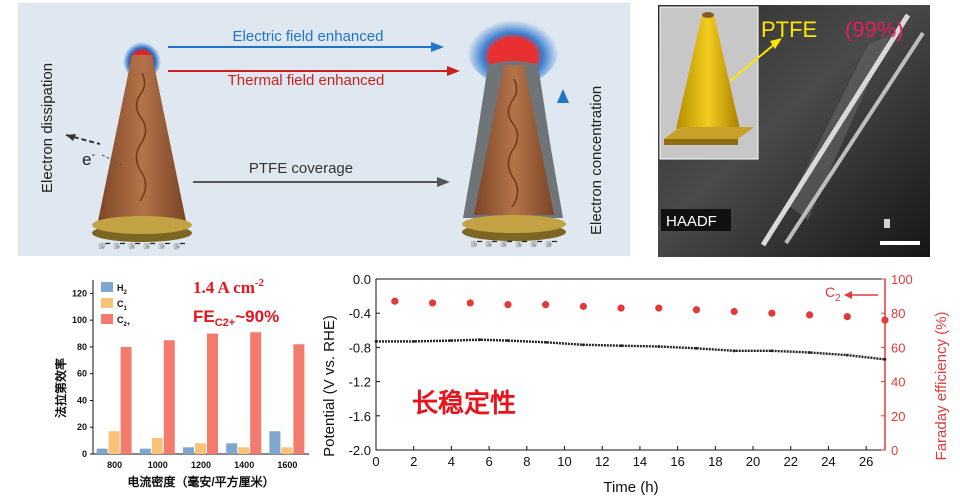 This screenshot has width=960, height=502. What do you see at coordinates (753, 62) in the screenshot?
I see `ptfe-pointer-arrow` at bounding box center [753, 62].